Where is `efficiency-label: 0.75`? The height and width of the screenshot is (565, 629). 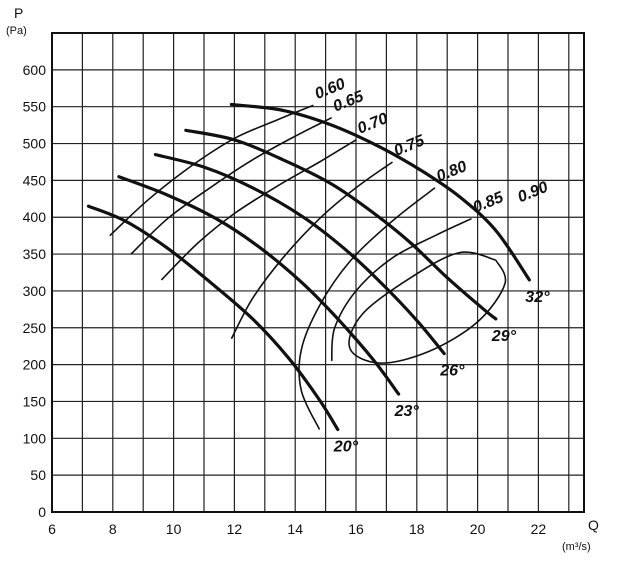
efficiency-label: 0.75 is located at coordinates (410, 146).